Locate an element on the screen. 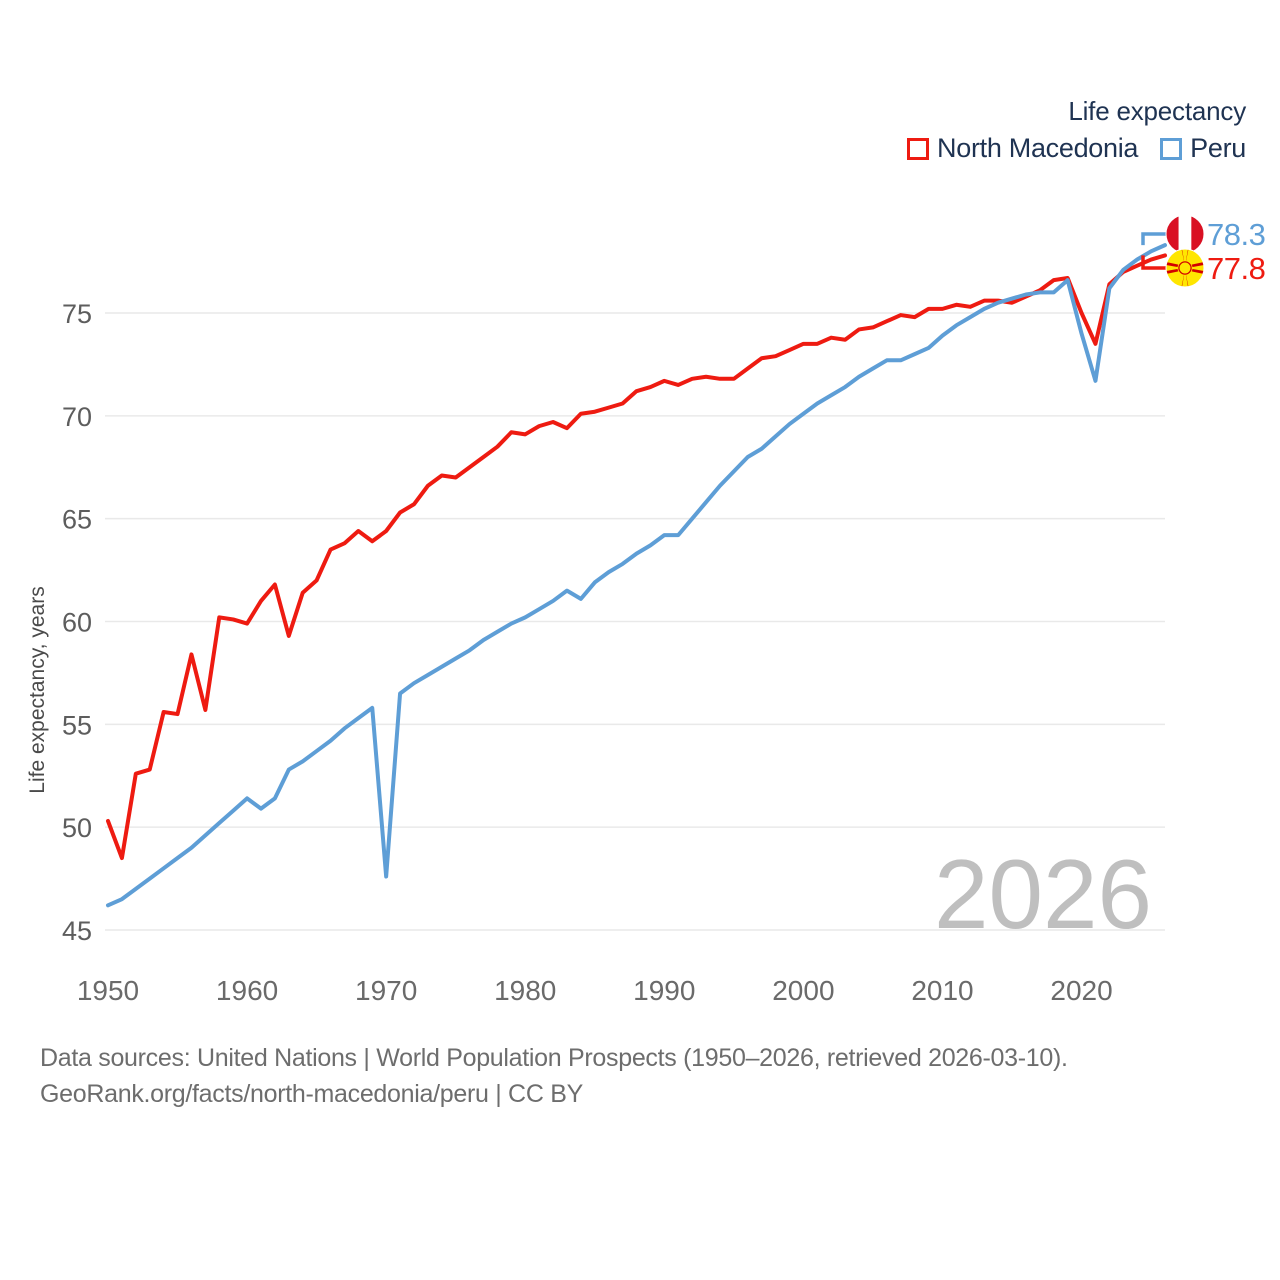 The width and height of the screenshot is (1280, 1280). y-axis-tick-labels: 45 50 55 60 65 70 75 is located at coordinates (77, 622).